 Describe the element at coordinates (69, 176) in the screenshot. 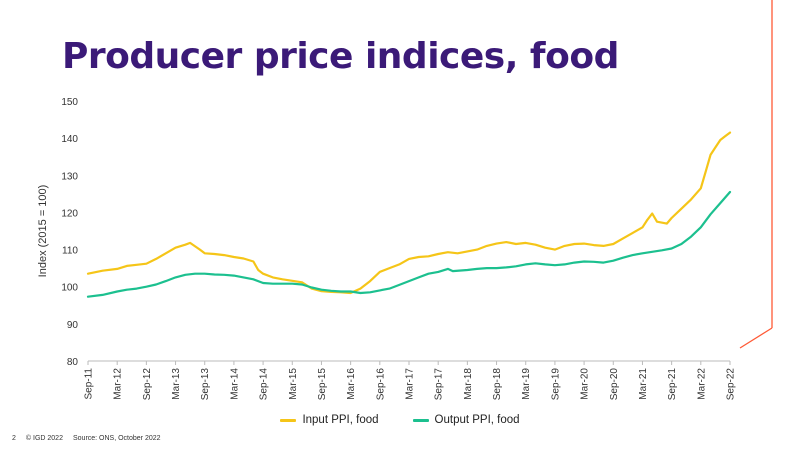

I see `y-tick-label: 130` at that location.